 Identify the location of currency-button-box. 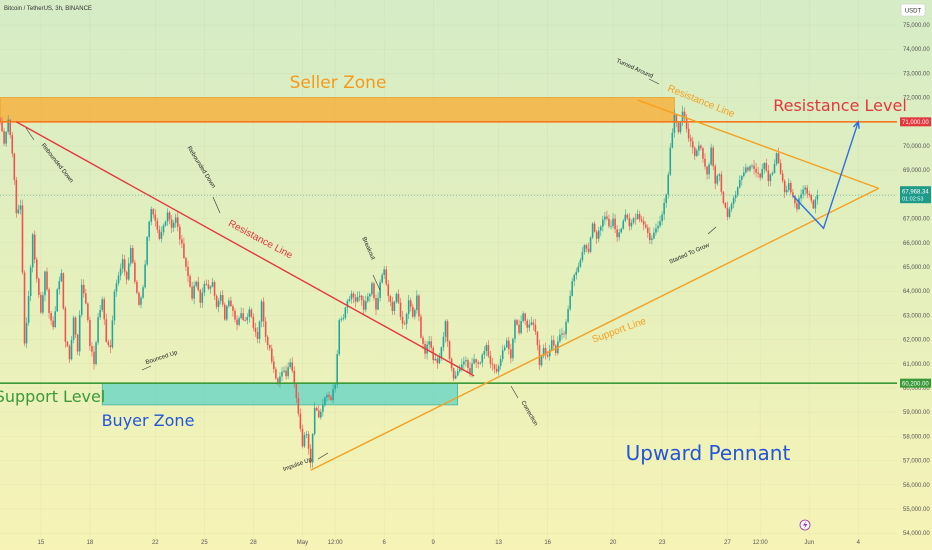
(913, 10).